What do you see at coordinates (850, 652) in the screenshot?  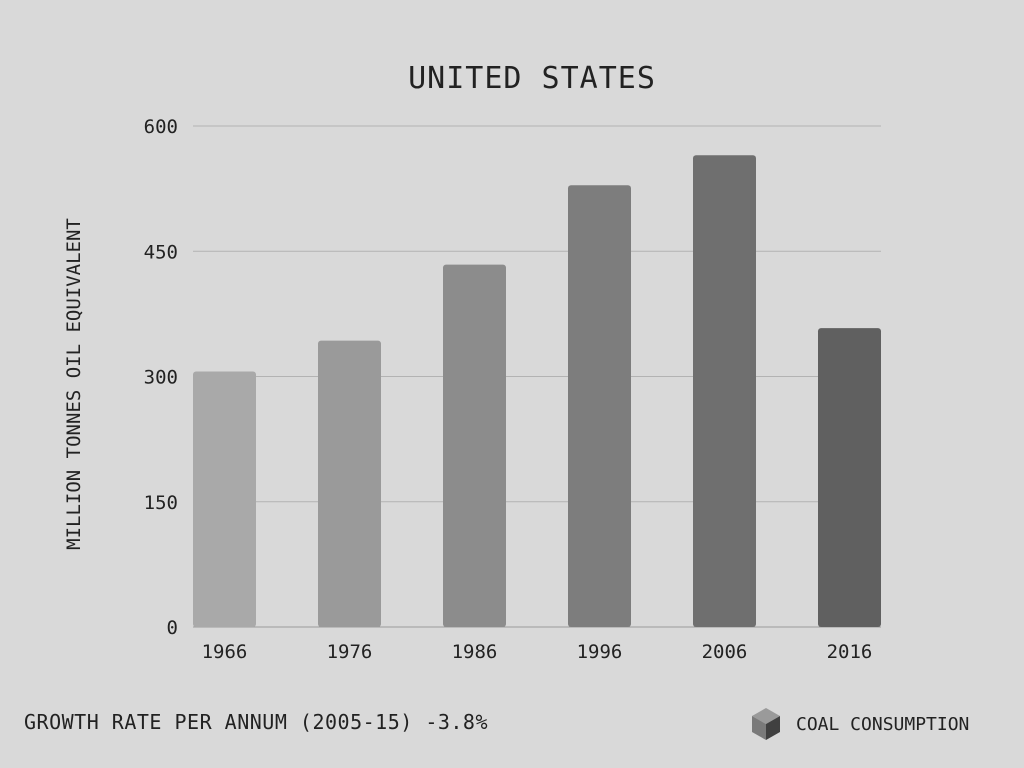 I see `x-tick-label: 2016` at bounding box center [850, 652].